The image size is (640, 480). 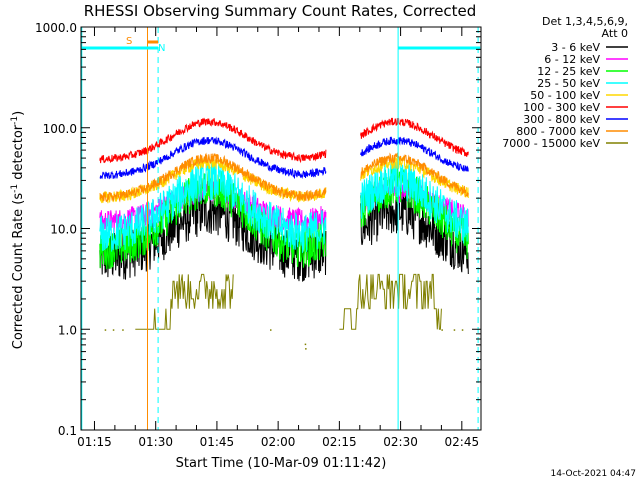 I want to click on legend-label: 7000 - 15000 keV, so click(x=551, y=143).